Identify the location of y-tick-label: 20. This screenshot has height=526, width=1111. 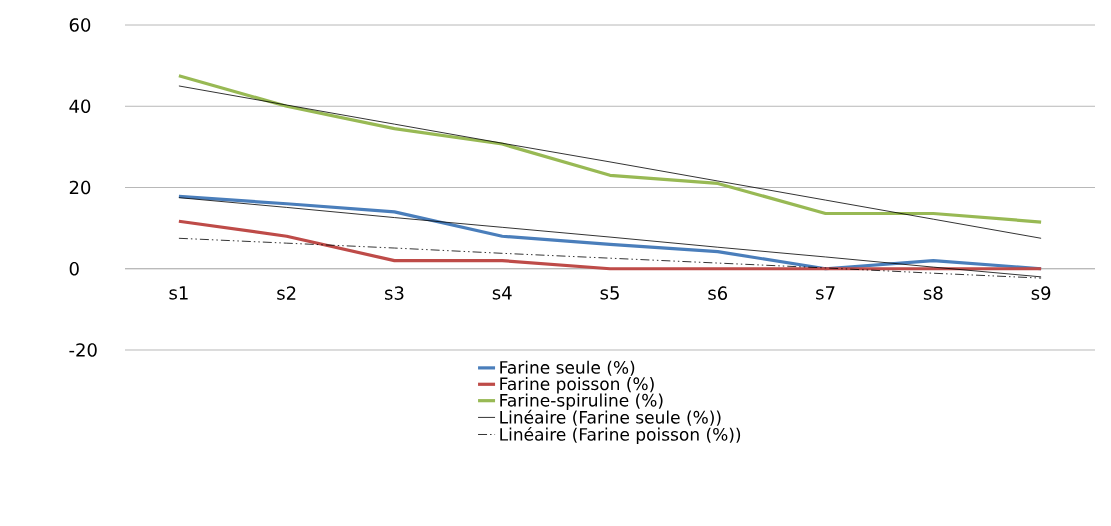
(80, 187).